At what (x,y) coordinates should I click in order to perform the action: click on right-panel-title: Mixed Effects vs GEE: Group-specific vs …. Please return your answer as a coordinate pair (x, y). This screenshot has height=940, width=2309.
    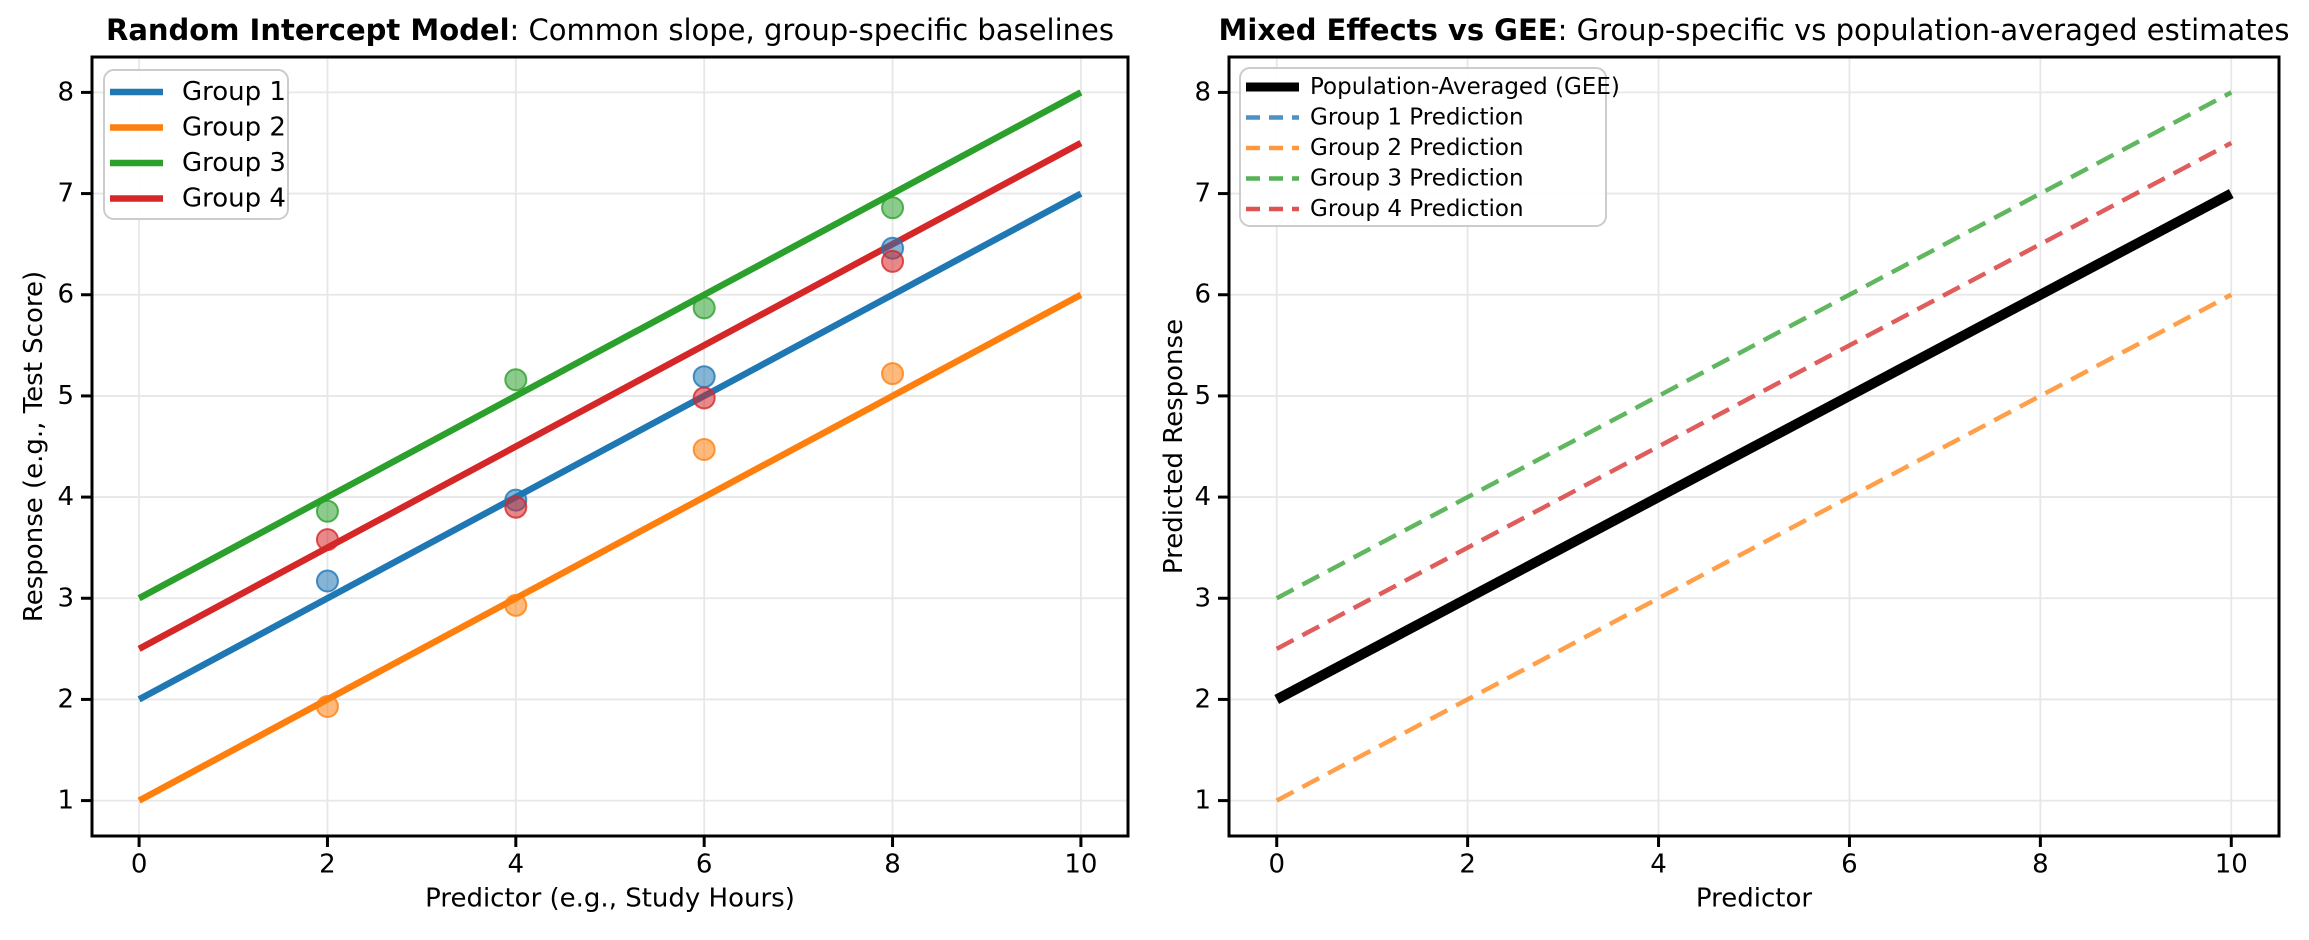
    Looking at the image, I should click on (1754, 30).